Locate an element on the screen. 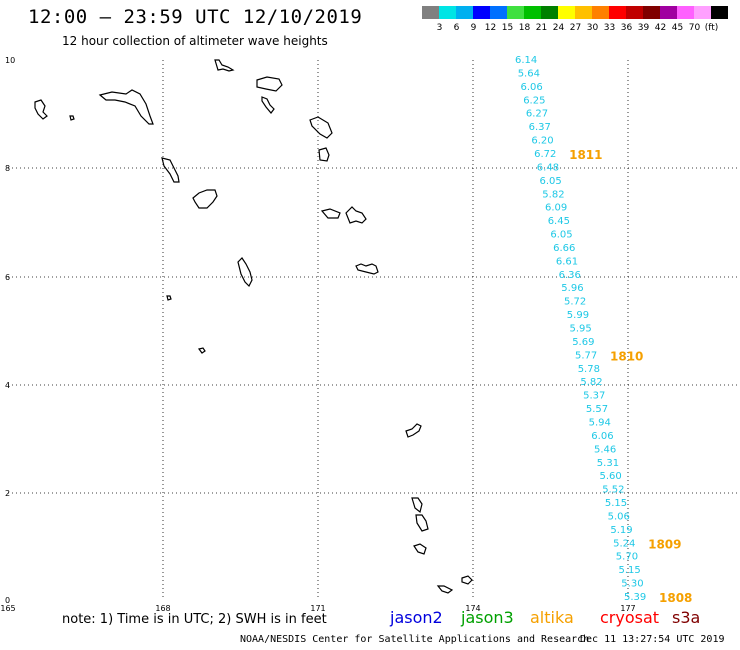 Image resolution: width=740 pixels, height=650 pixels. scale-label: 12 is located at coordinates (490, 28).